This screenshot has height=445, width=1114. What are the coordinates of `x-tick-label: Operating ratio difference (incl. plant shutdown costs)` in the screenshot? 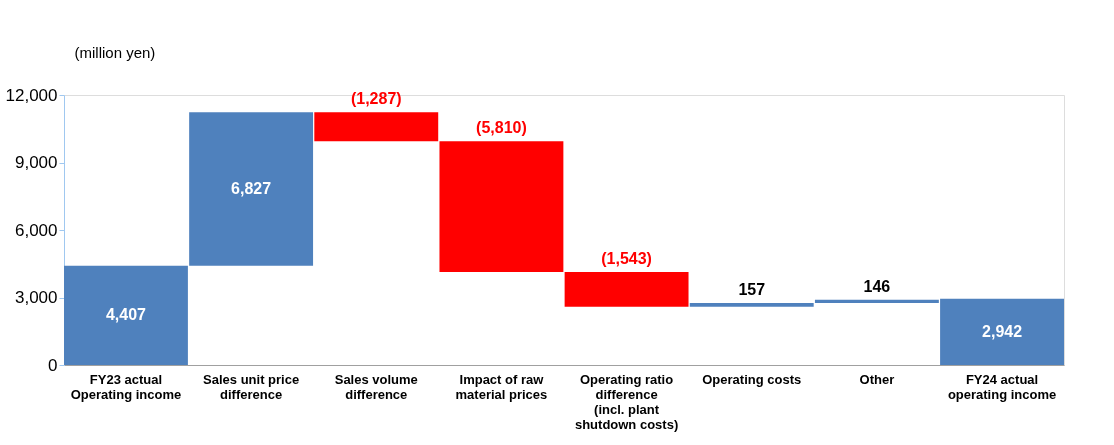 It's located at (626, 401).